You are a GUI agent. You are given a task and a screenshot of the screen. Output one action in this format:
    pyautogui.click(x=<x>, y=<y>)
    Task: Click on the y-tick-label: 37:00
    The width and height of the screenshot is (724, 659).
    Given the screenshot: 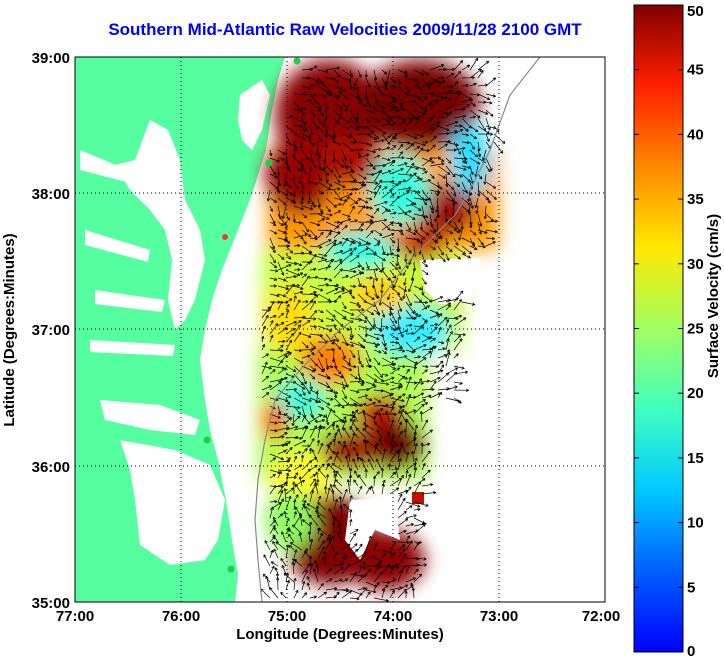 What is the action you would take?
    pyautogui.click(x=51, y=330)
    